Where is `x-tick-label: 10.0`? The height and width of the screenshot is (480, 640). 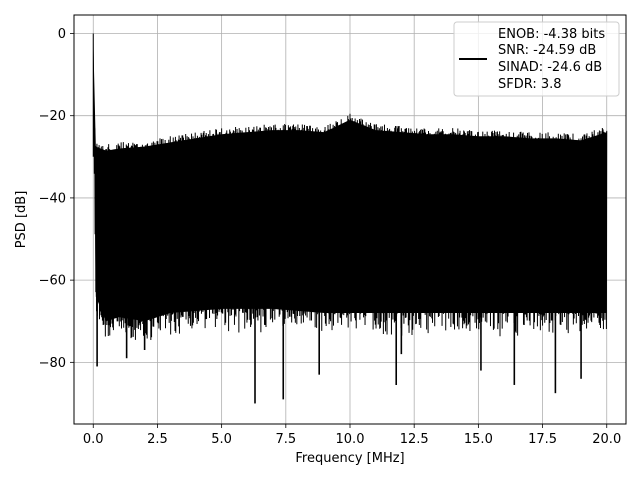 x-tick-label: 10.0 is located at coordinates (350, 439).